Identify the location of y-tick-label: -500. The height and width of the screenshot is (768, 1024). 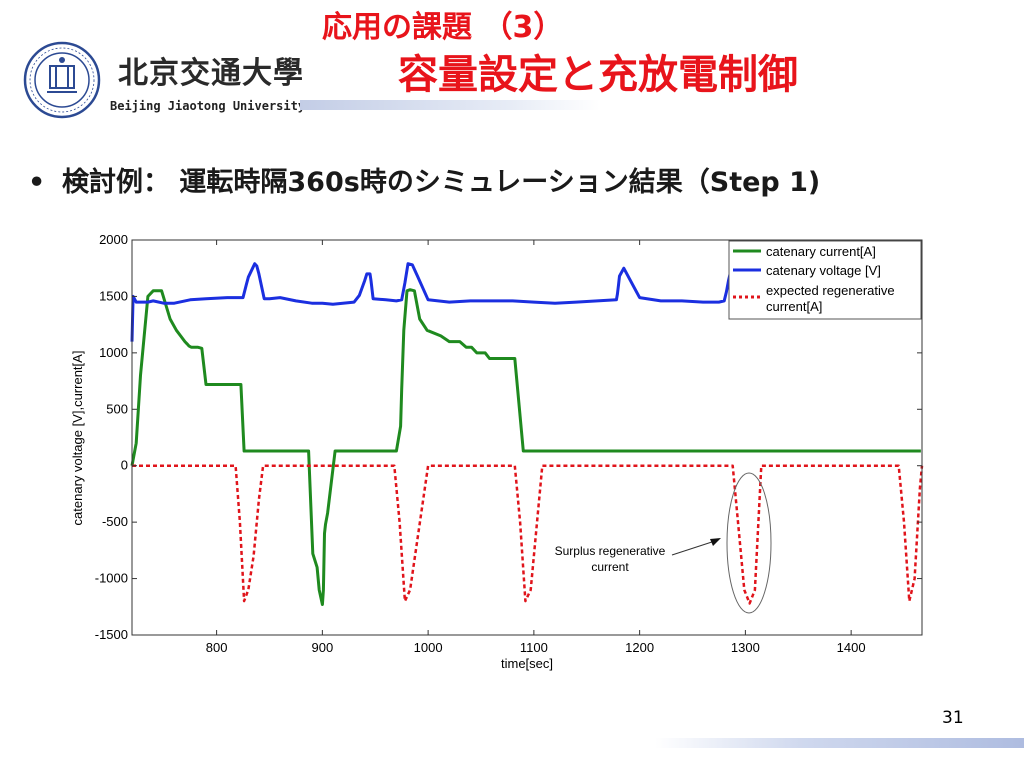
(115, 521).